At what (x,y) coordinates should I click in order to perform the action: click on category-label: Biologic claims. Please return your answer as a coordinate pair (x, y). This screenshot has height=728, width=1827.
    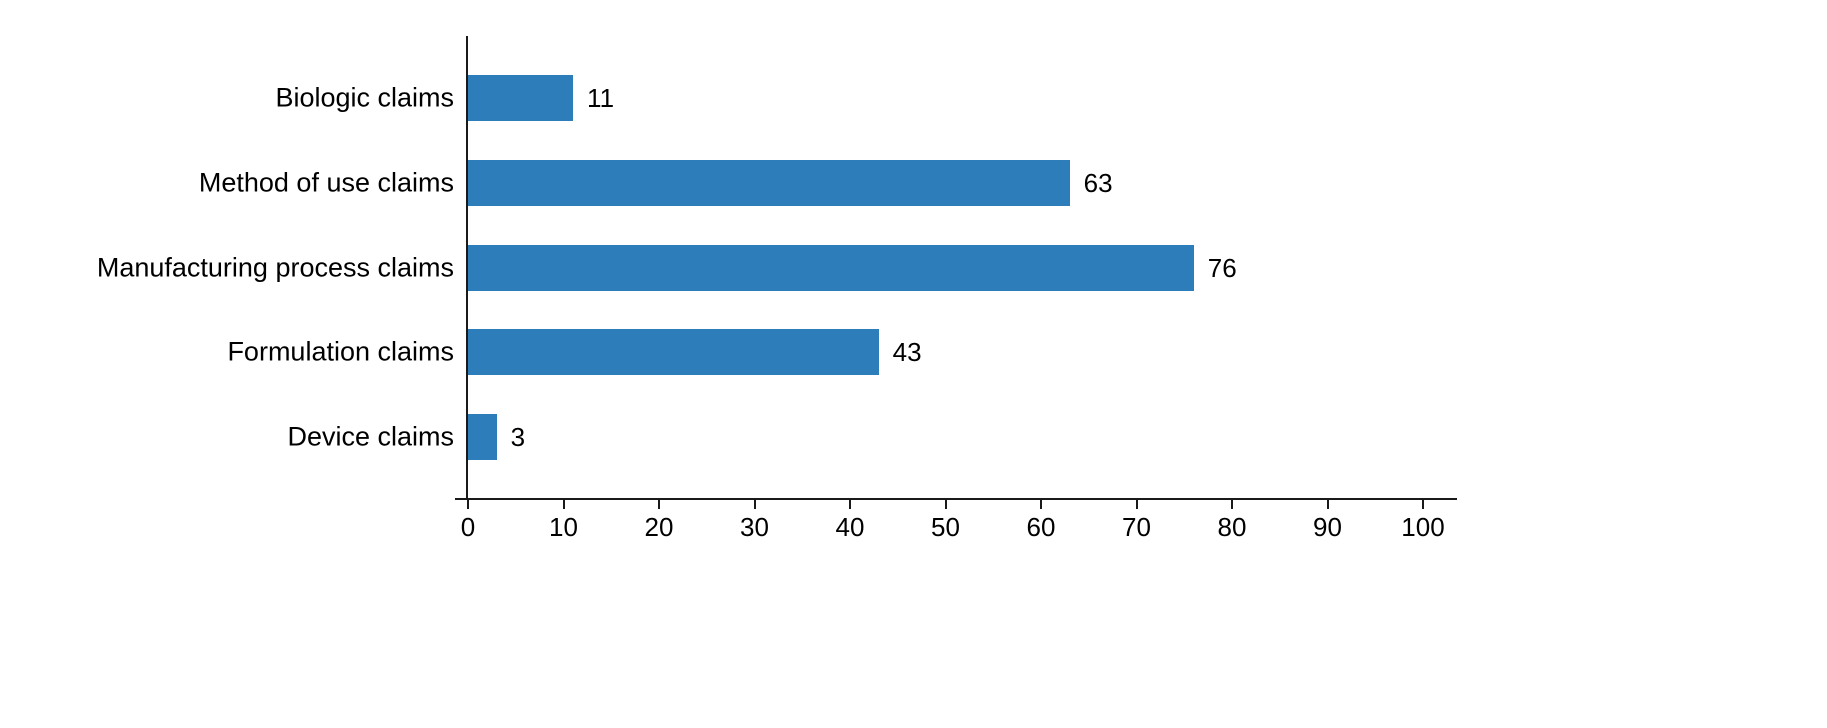
    Looking at the image, I should click on (364, 97).